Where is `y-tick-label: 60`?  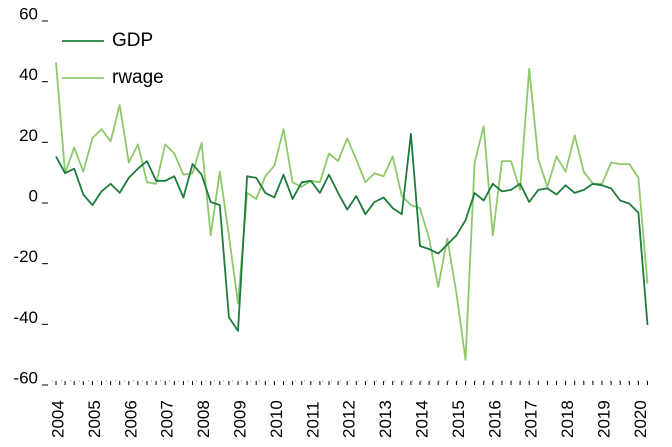 y-tick-label: 60 is located at coordinates (28, 13).